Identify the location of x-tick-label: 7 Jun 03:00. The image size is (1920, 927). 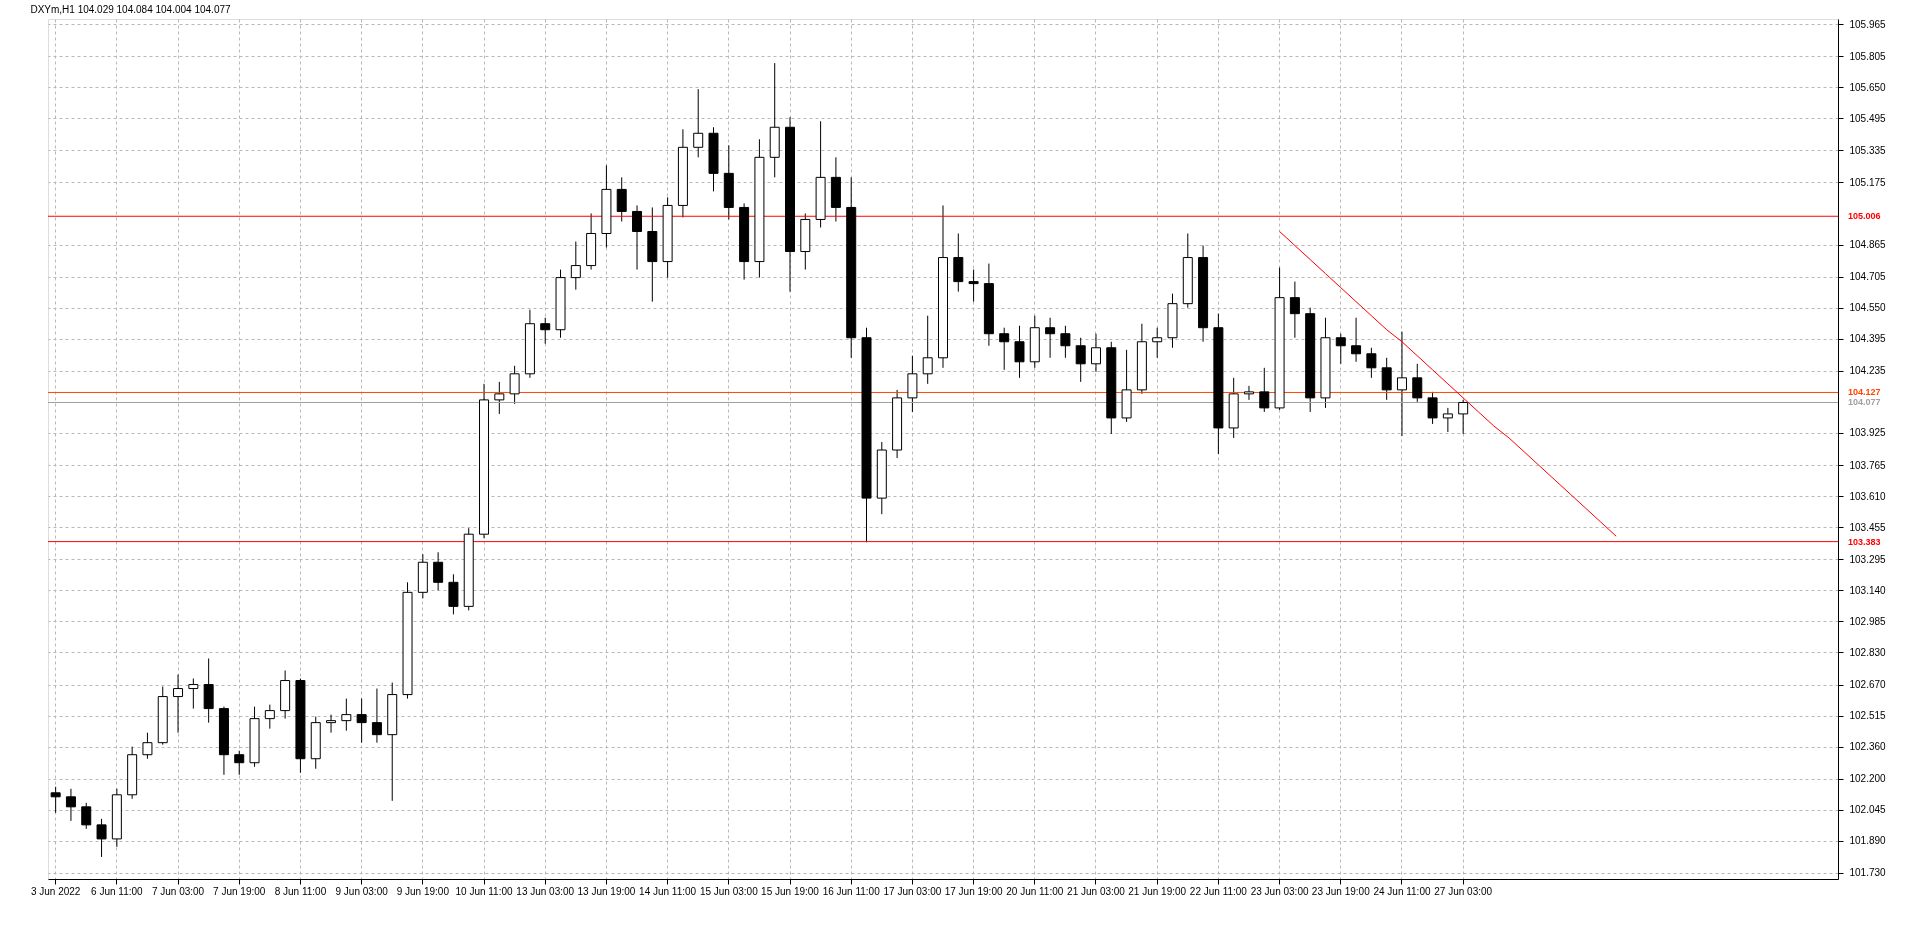
(178, 891).